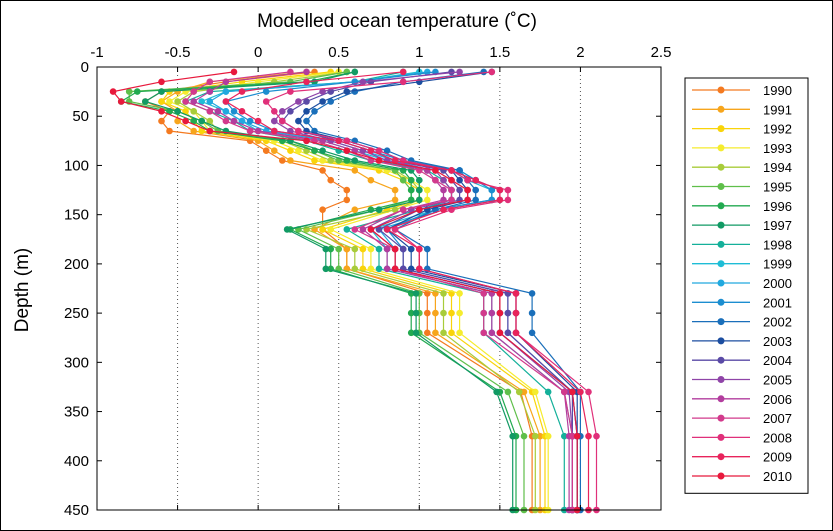  Describe the element at coordinates (777, 360) in the screenshot. I see `legend-label: 2004` at that location.